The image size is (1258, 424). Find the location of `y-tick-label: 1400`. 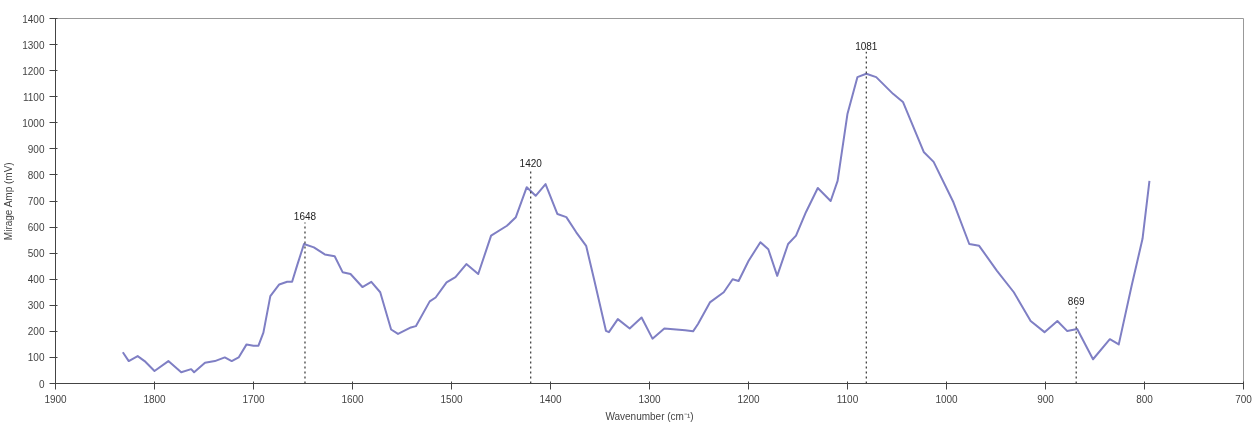

y-tick-label: 1400 is located at coordinates (33, 19).